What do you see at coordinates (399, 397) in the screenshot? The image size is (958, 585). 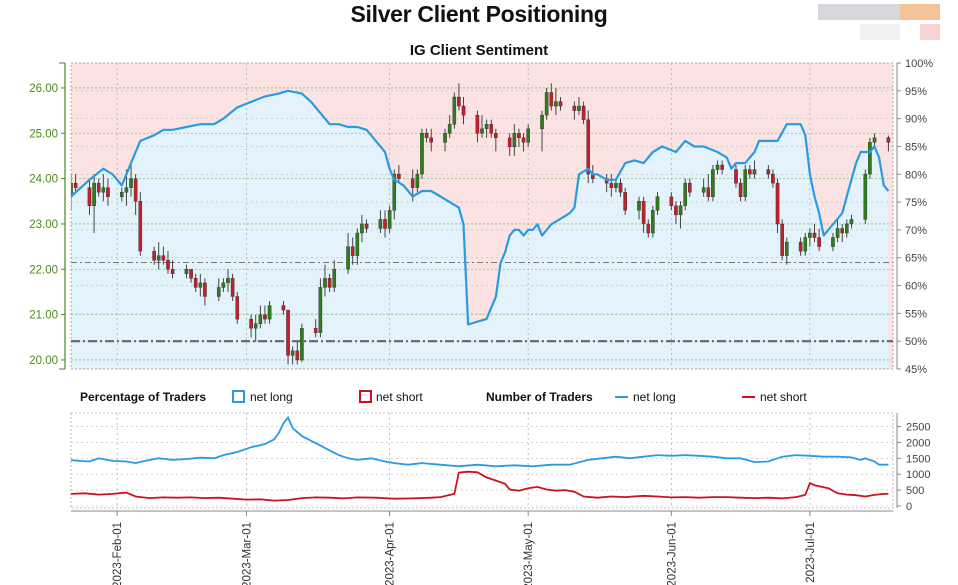 I see `legend-pct-short-label: net short` at bounding box center [399, 397].